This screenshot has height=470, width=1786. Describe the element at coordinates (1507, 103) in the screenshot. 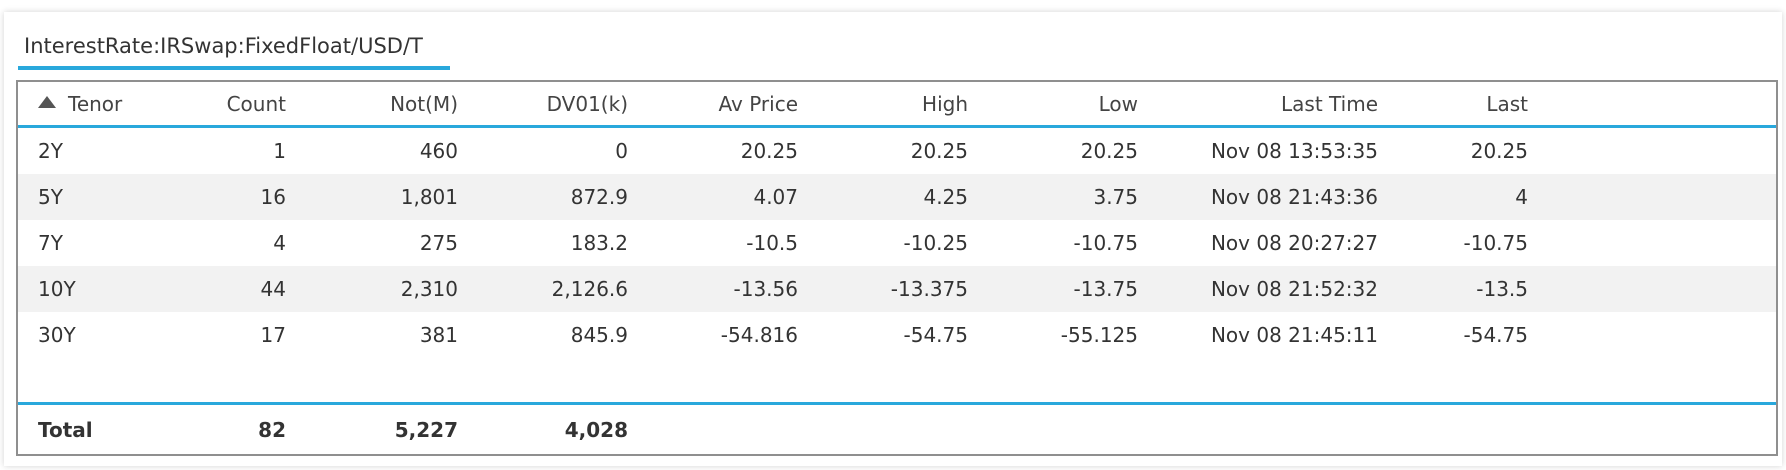

I see `column-header-last: Last` at that location.